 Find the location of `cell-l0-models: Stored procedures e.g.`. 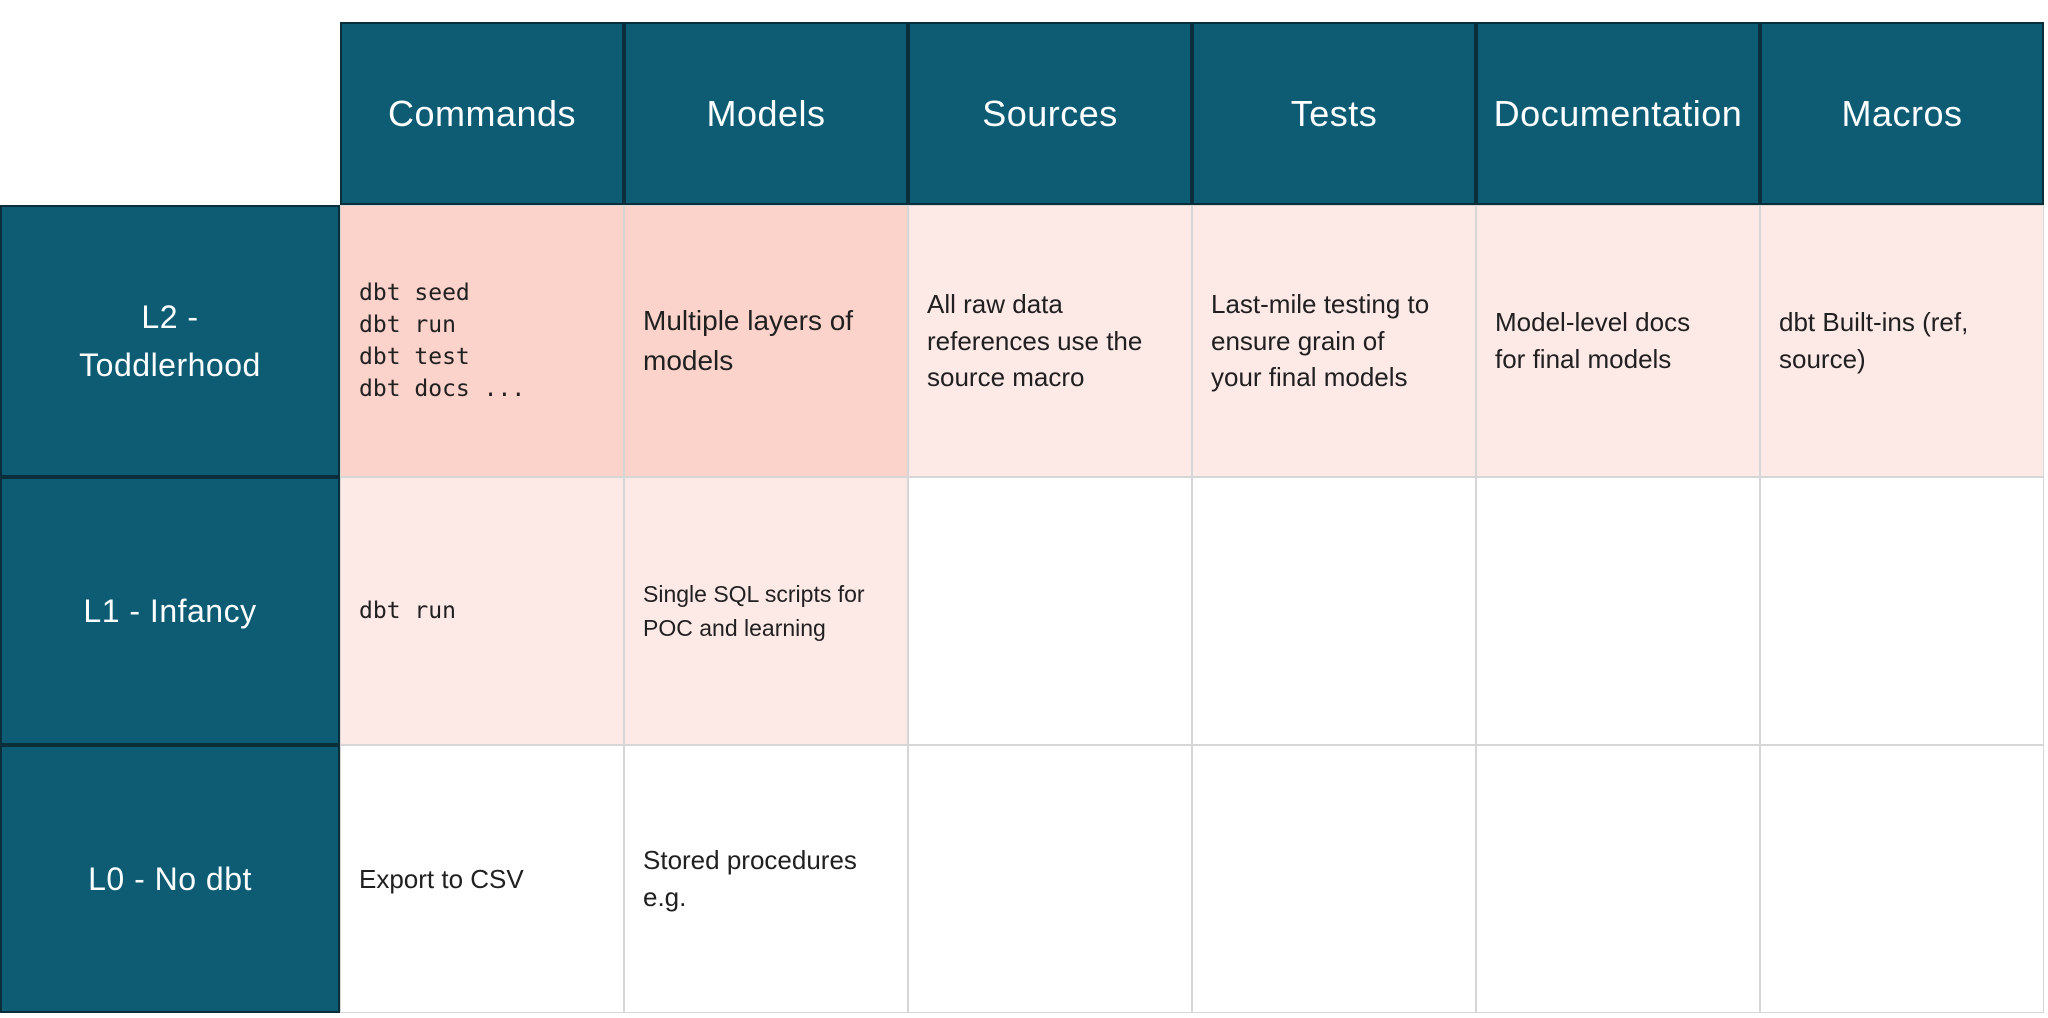

cell-l0-models: Stored procedures e.g. is located at coordinates (766, 879).